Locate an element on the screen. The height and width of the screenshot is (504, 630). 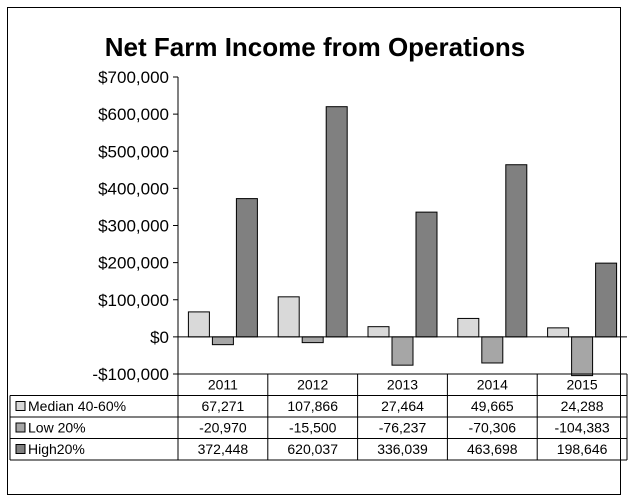
bar-low-20--2011 is located at coordinates (222, 341).